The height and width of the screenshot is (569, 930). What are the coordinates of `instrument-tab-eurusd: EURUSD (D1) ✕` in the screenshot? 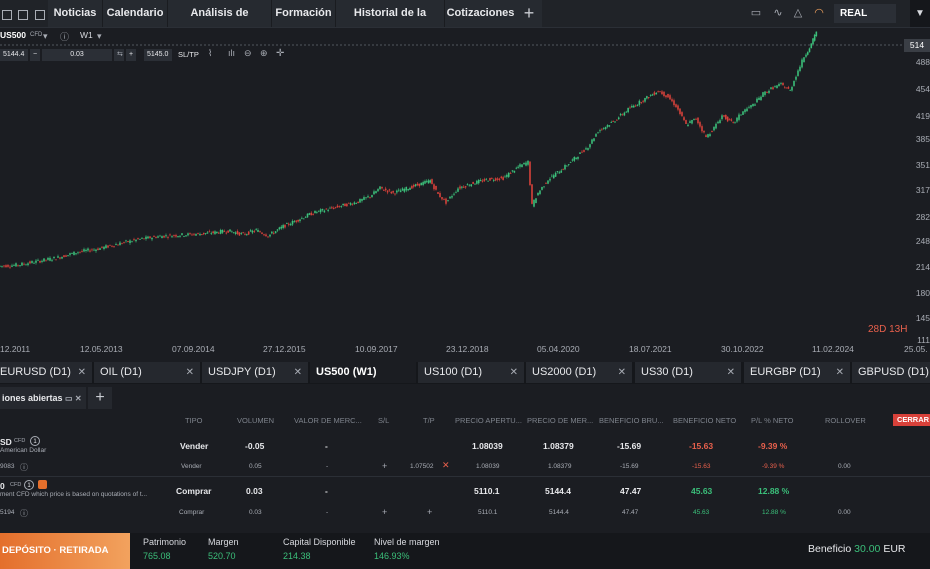 It's located at (46, 372).